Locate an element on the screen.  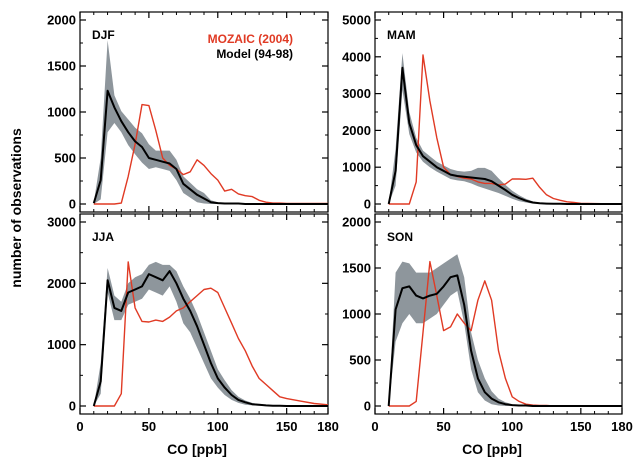
y-axis-label: number of observations is located at coordinates (16, 208).